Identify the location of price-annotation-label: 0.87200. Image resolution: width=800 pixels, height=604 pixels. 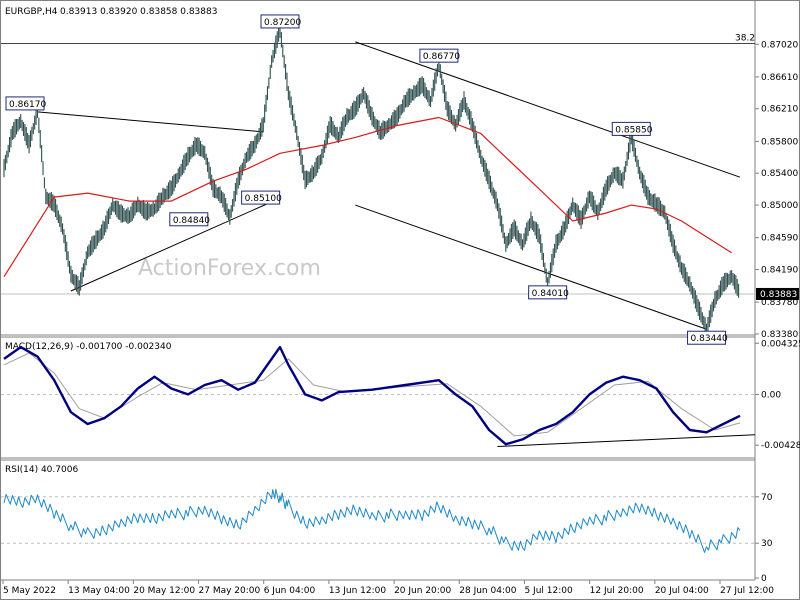
(282, 23).